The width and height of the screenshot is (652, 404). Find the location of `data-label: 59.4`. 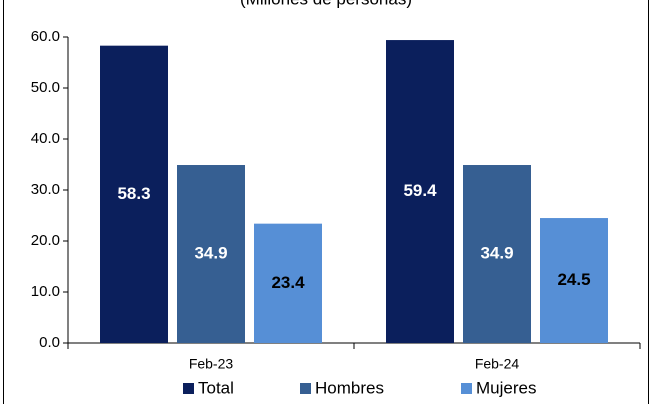

data-label: 59.4 is located at coordinates (420, 190).